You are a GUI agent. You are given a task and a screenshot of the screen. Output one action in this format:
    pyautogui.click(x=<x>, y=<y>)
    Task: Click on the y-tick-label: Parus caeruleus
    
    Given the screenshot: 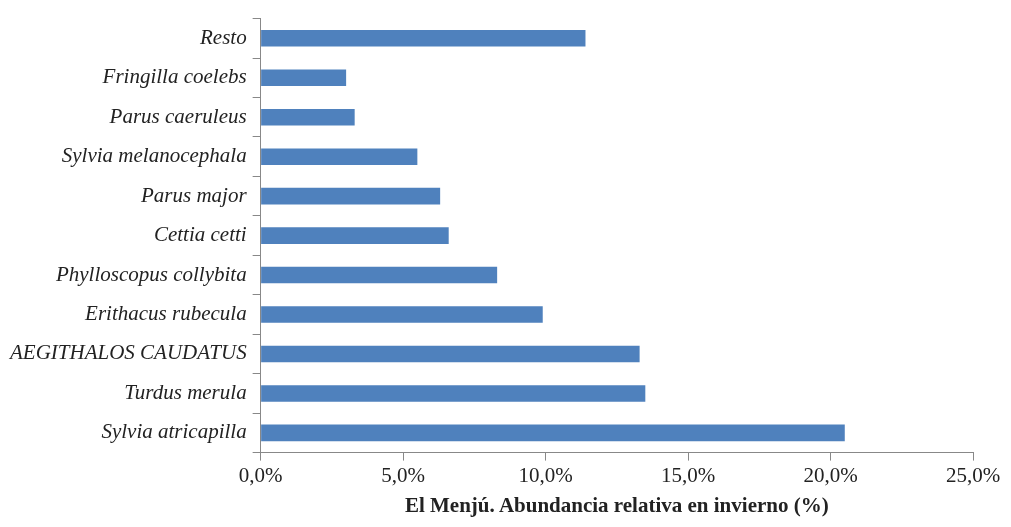 What is the action you would take?
    pyautogui.click(x=177, y=115)
    